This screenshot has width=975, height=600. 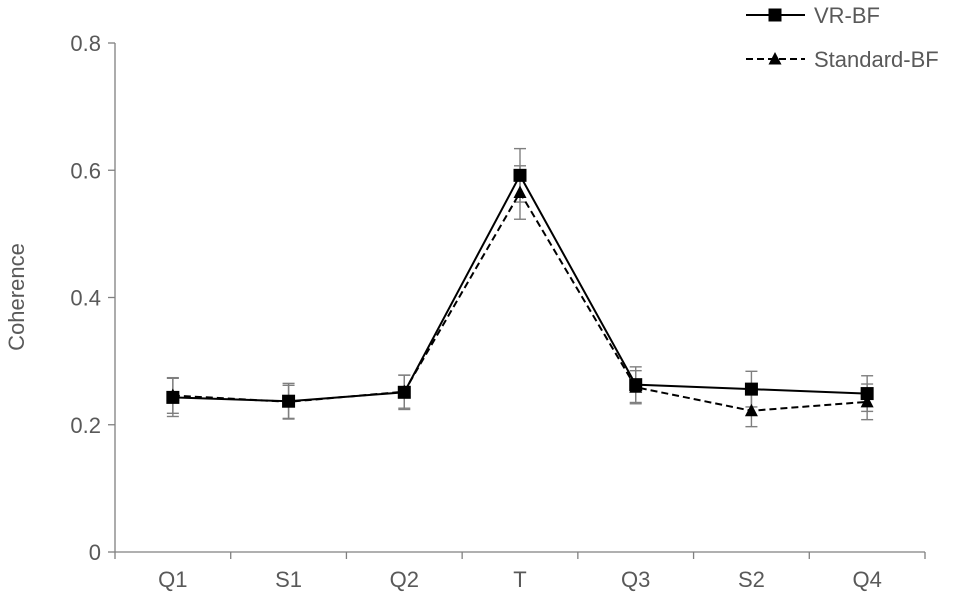 I want to click on y-tick-label: 0, so click(x=95, y=552).